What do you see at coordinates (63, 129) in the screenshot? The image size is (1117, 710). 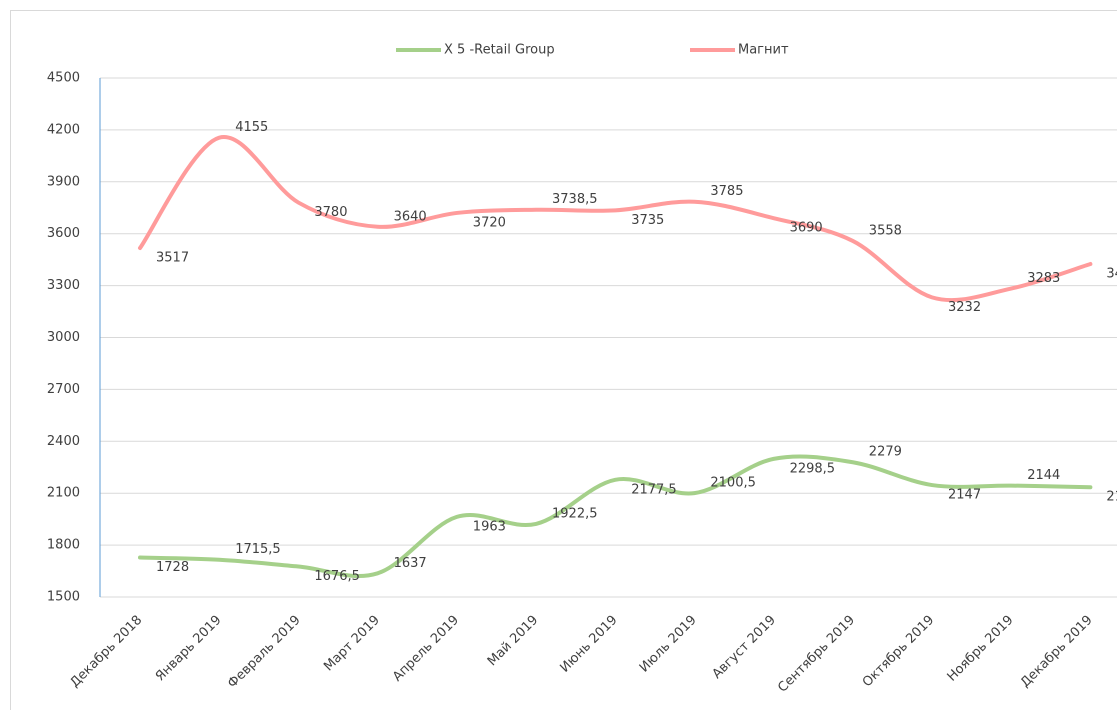 I see `y-tick-label: 4200` at bounding box center [63, 129].